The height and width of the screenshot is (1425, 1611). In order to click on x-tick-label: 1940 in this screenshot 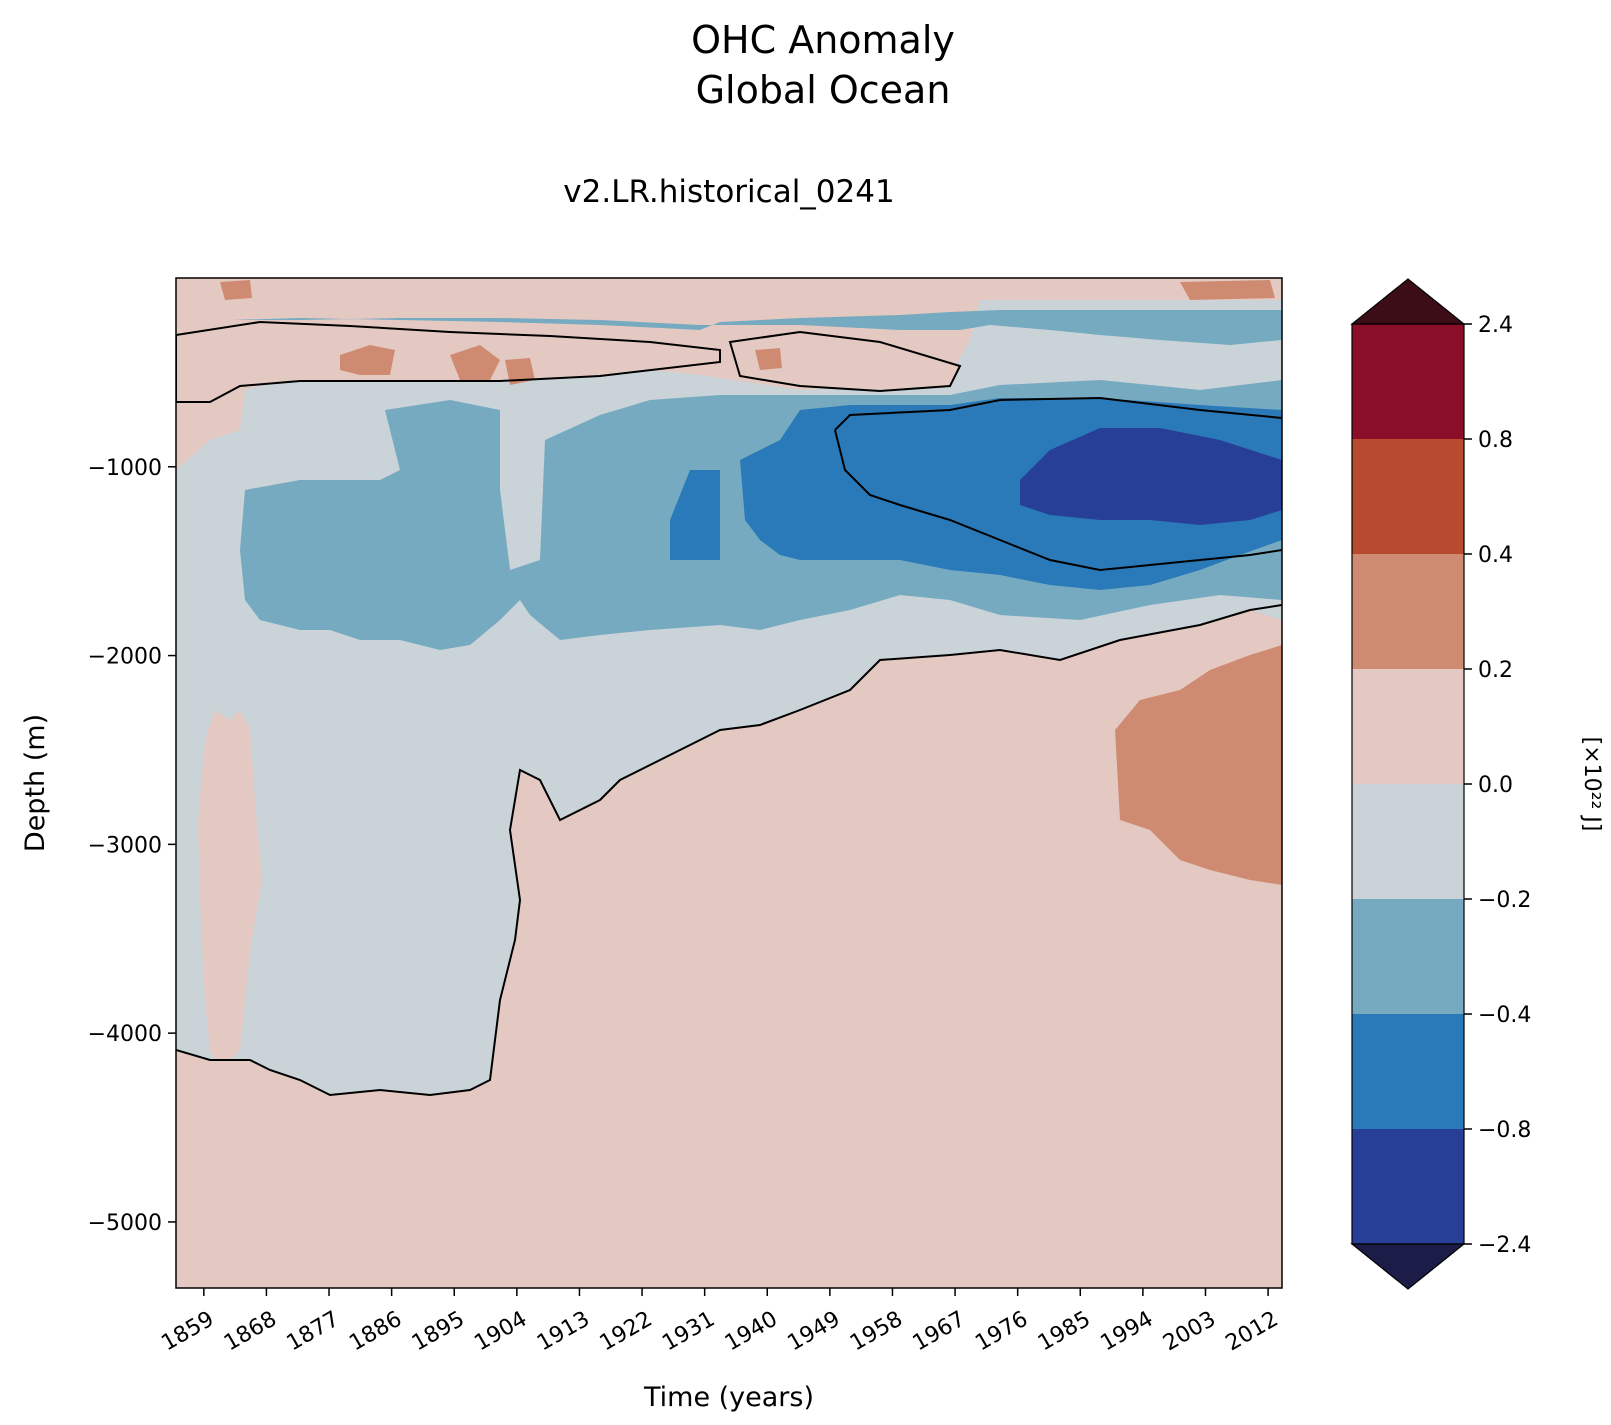, I will do `click(751, 1332)`.